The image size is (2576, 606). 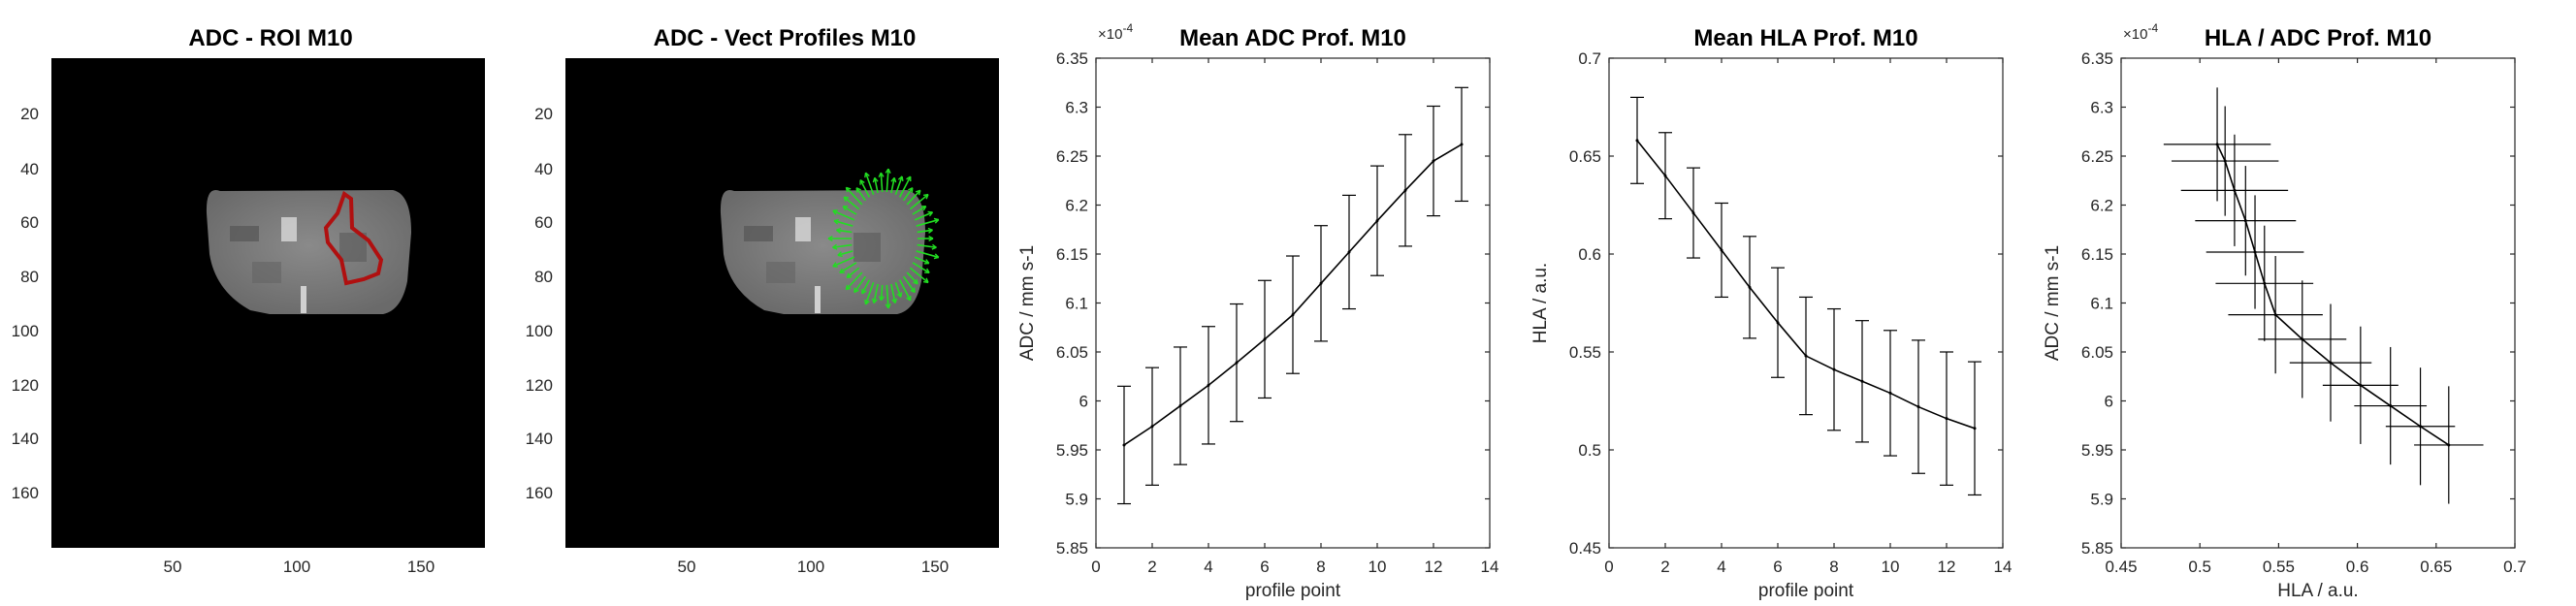 What do you see at coordinates (1072, 353) in the screenshot?
I see `y-tick-label: 6.05` at bounding box center [1072, 353].